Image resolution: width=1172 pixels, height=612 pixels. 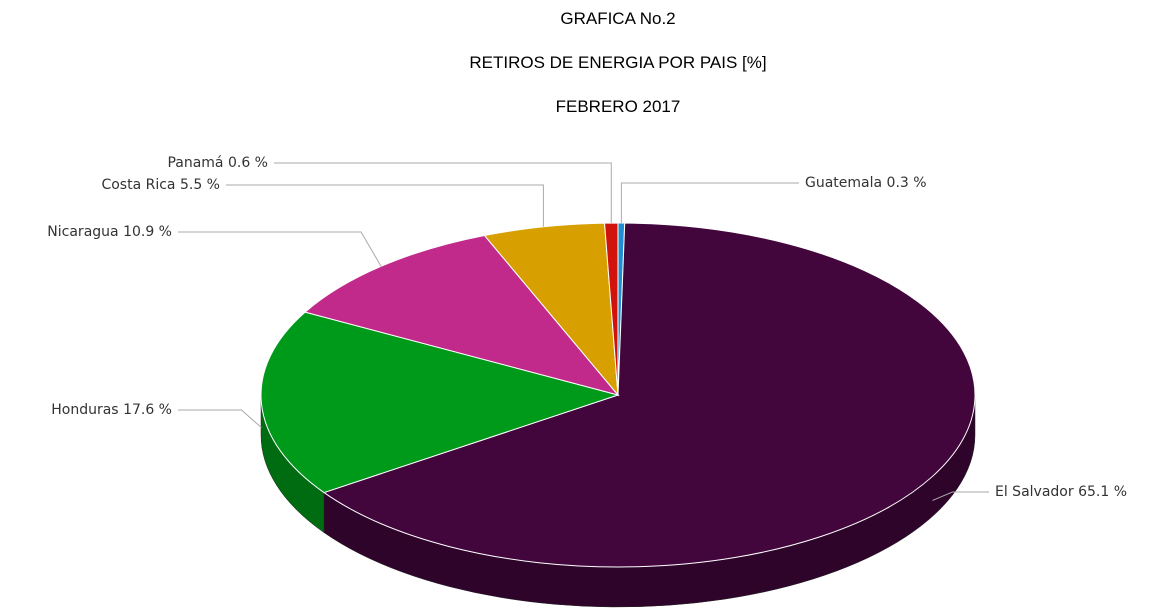 What do you see at coordinates (617, 18) in the screenshot?
I see `chart-title: GRAFICA No.2` at bounding box center [617, 18].